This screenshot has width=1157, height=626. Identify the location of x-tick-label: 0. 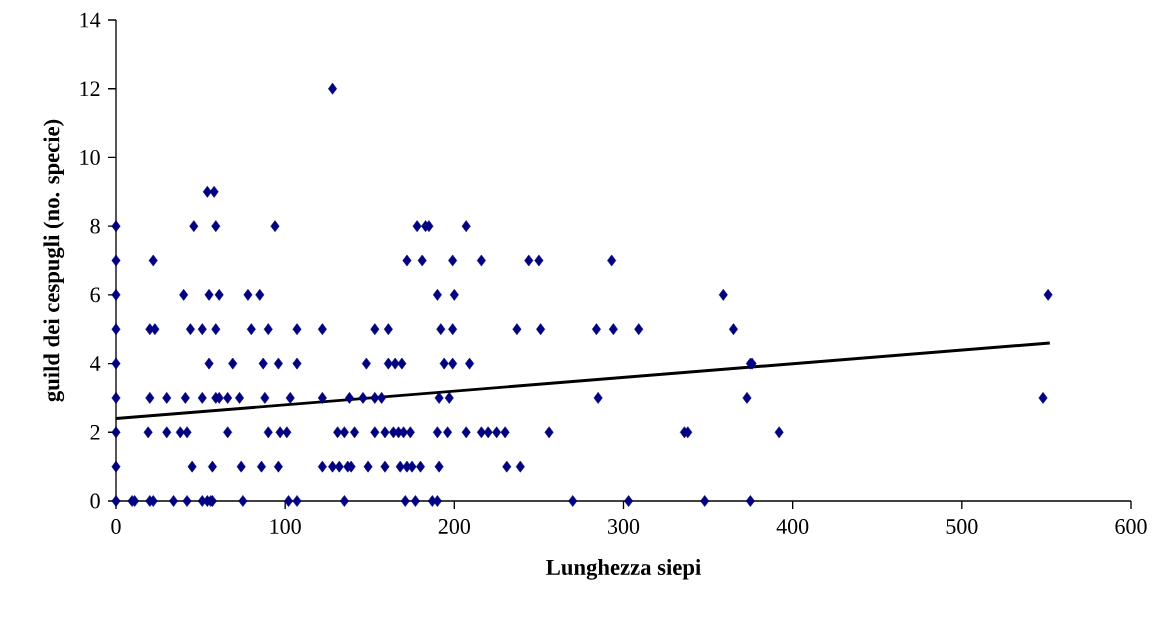
(116, 526).